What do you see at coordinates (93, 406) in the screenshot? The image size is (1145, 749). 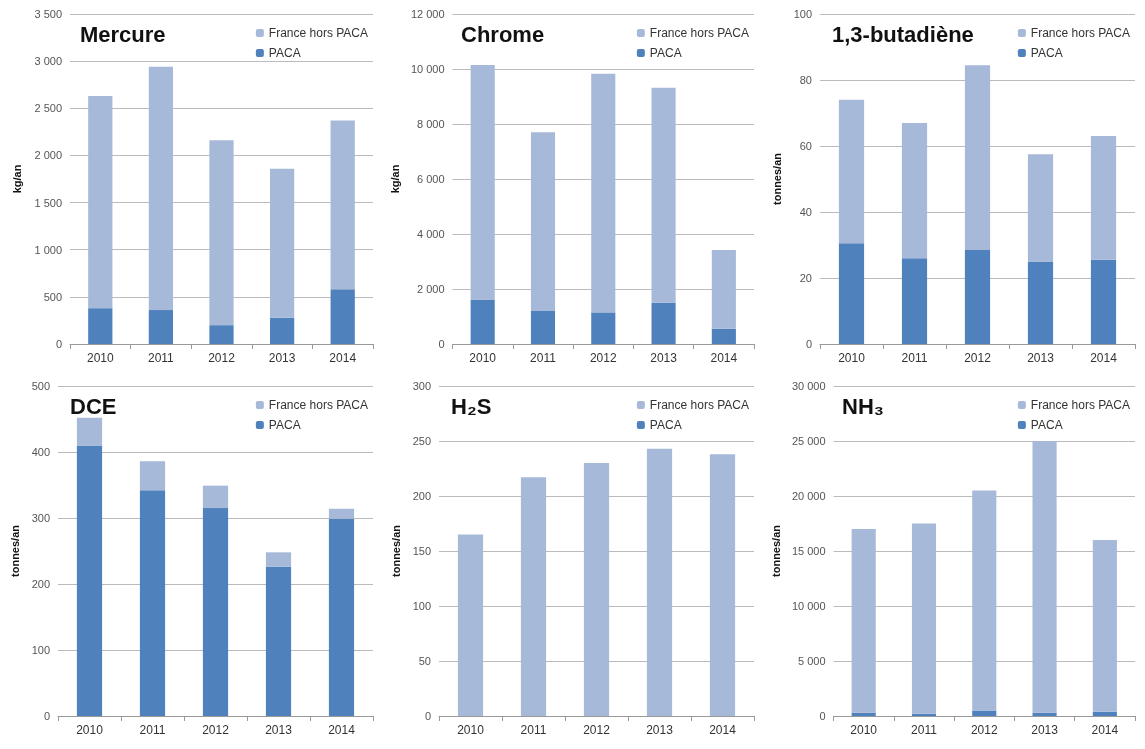 I see `chart-title: DCE` at bounding box center [93, 406].